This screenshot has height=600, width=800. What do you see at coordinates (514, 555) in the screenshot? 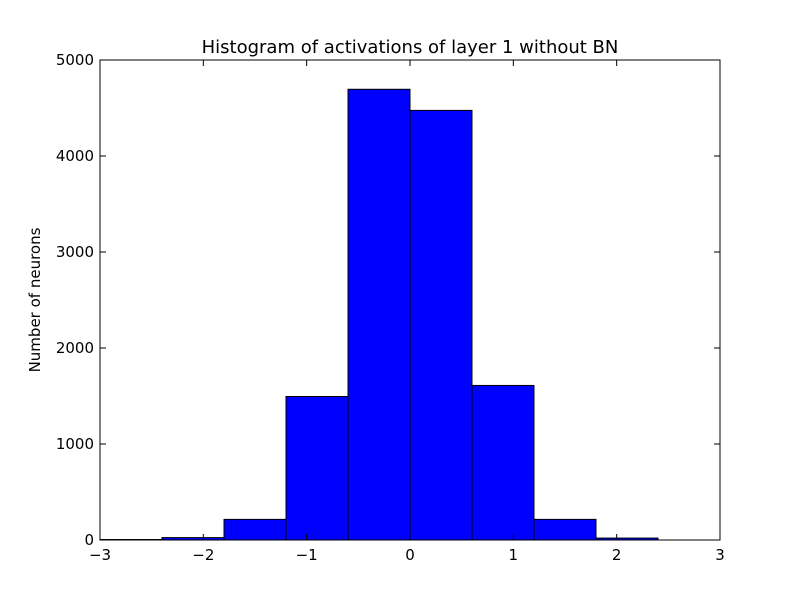
I see `x-tick-label: 1` at bounding box center [514, 555].